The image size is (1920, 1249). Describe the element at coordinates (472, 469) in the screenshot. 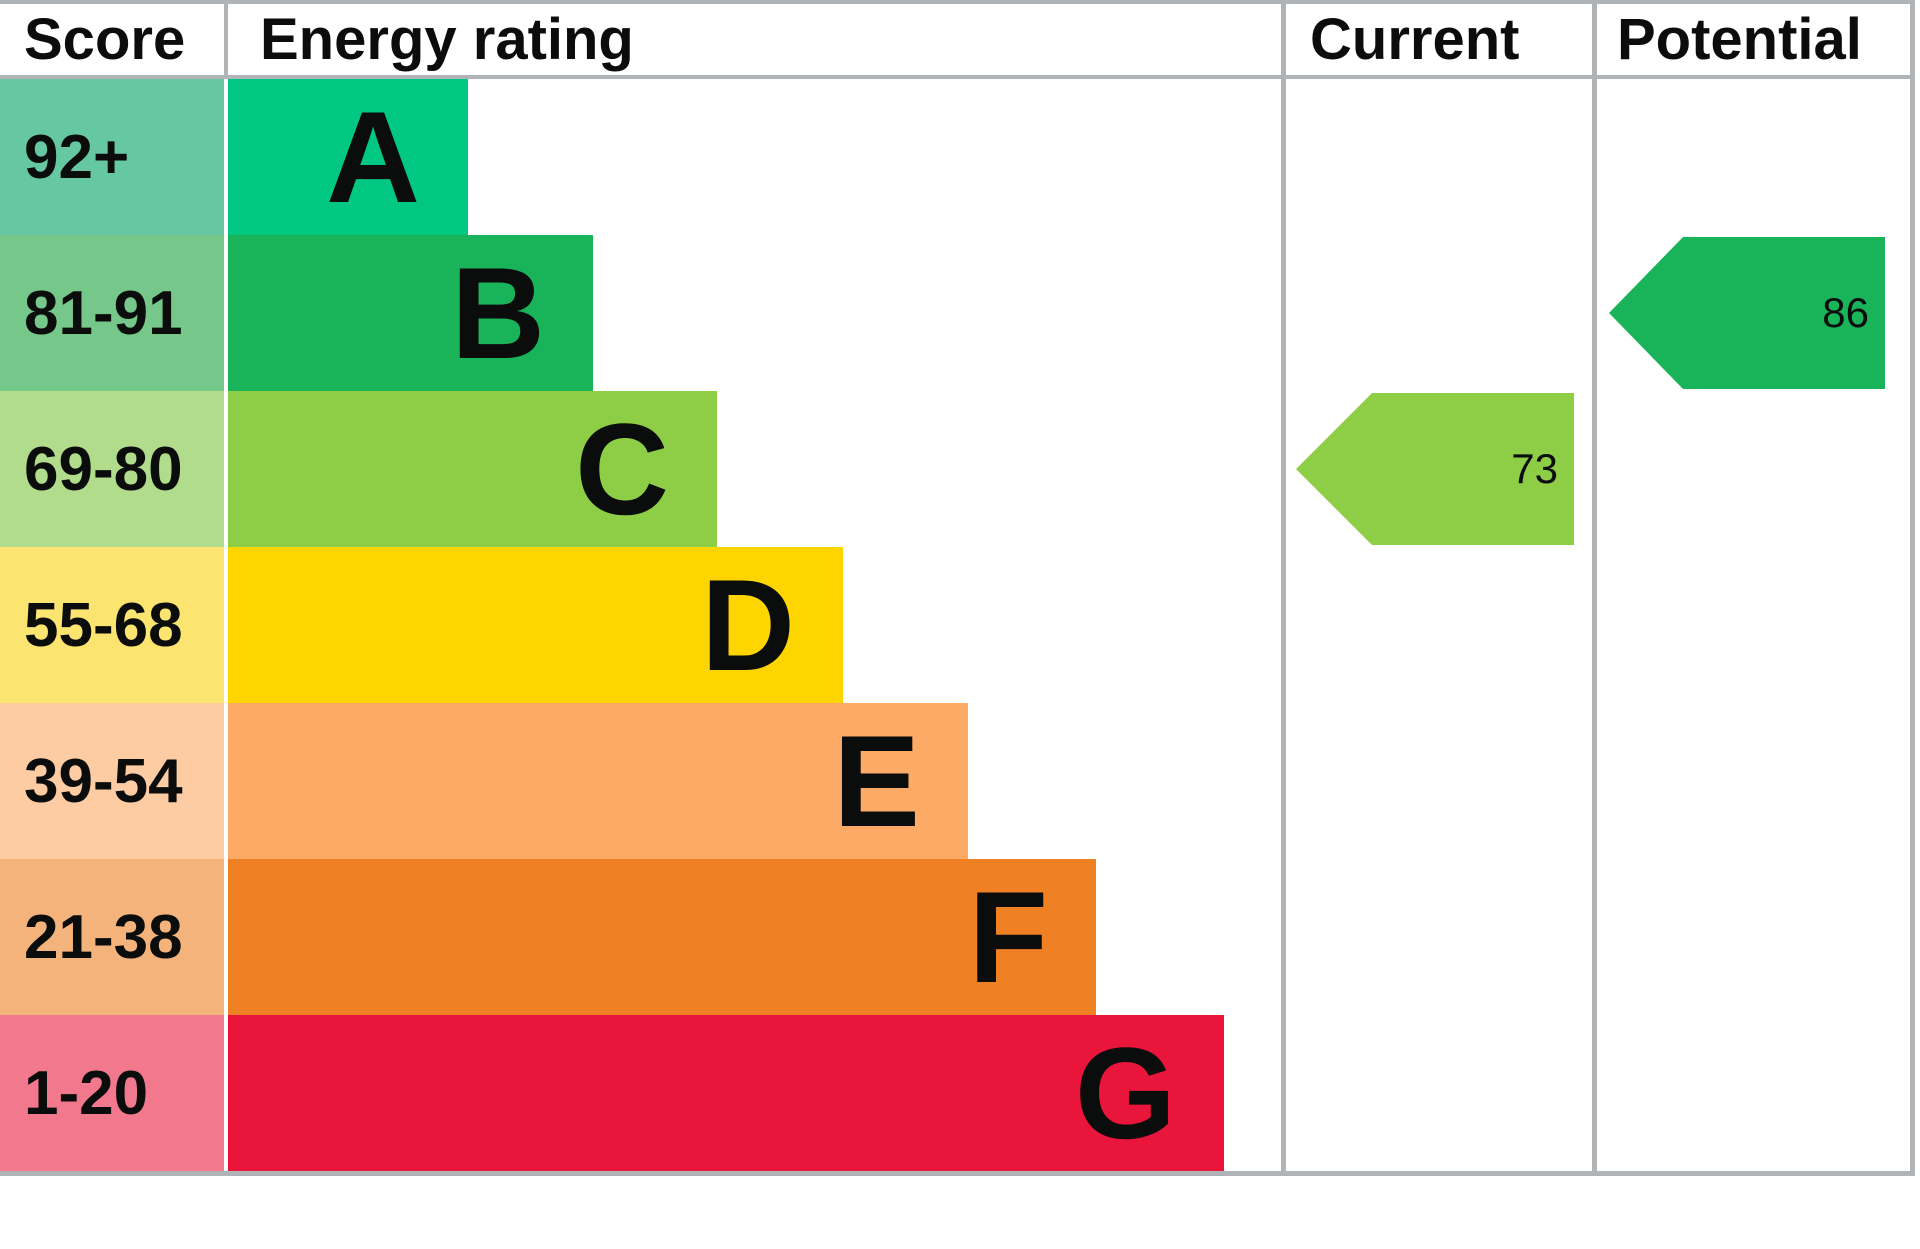

I see `band-bar: C` at that location.